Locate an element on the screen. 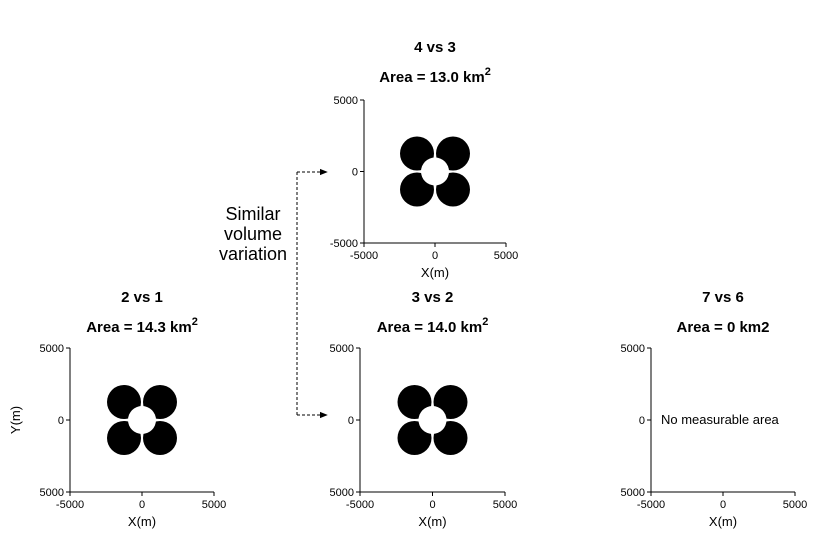 This screenshot has height=547, width=820. area-label: Area = 14.0 km2 is located at coordinates (433, 326).